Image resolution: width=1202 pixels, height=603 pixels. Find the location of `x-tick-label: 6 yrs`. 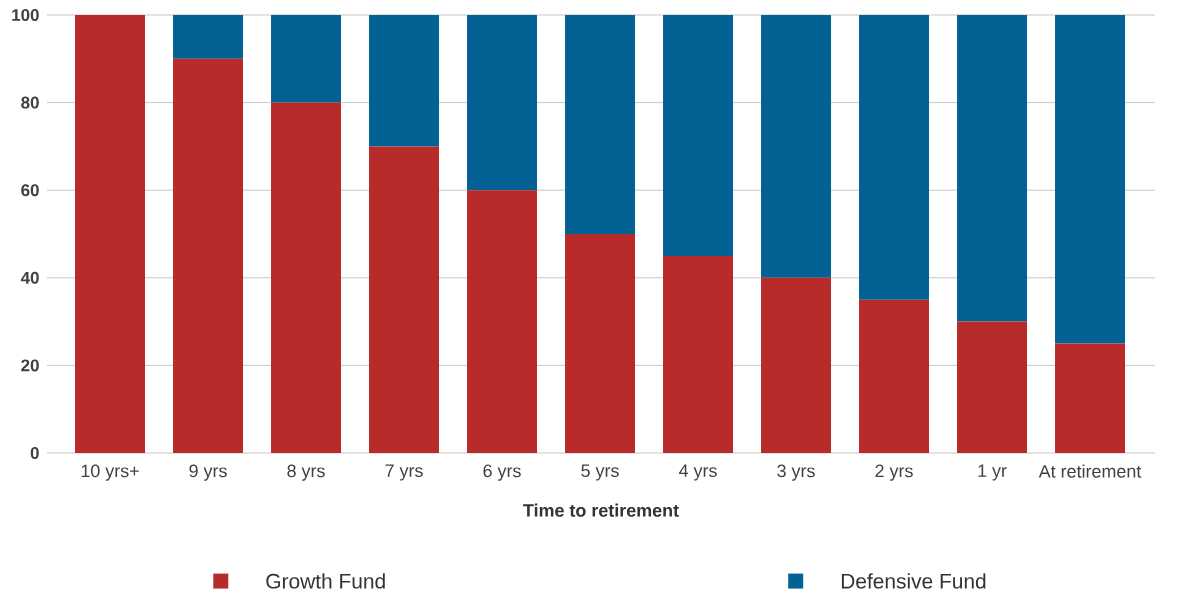

x-tick-label: 6 yrs is located at coordinates (502, 472).